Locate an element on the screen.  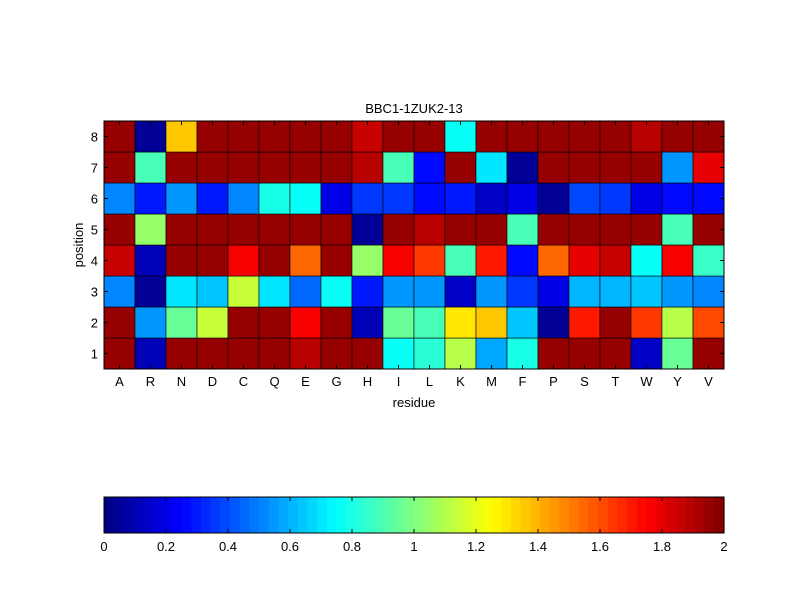
colorbar-tick-label: 1.2 is located at coordinates (476, 546).